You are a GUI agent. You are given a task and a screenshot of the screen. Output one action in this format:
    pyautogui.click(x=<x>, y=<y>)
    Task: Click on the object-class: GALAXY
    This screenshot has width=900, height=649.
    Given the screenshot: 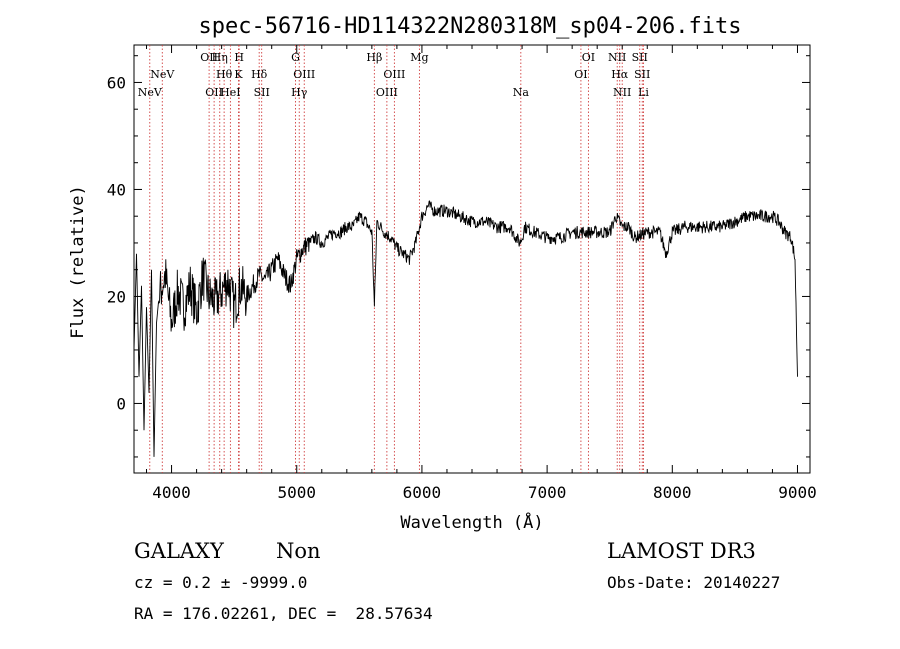 What is the action you would take?
    pyautogui.click(x=179, y=551)
    